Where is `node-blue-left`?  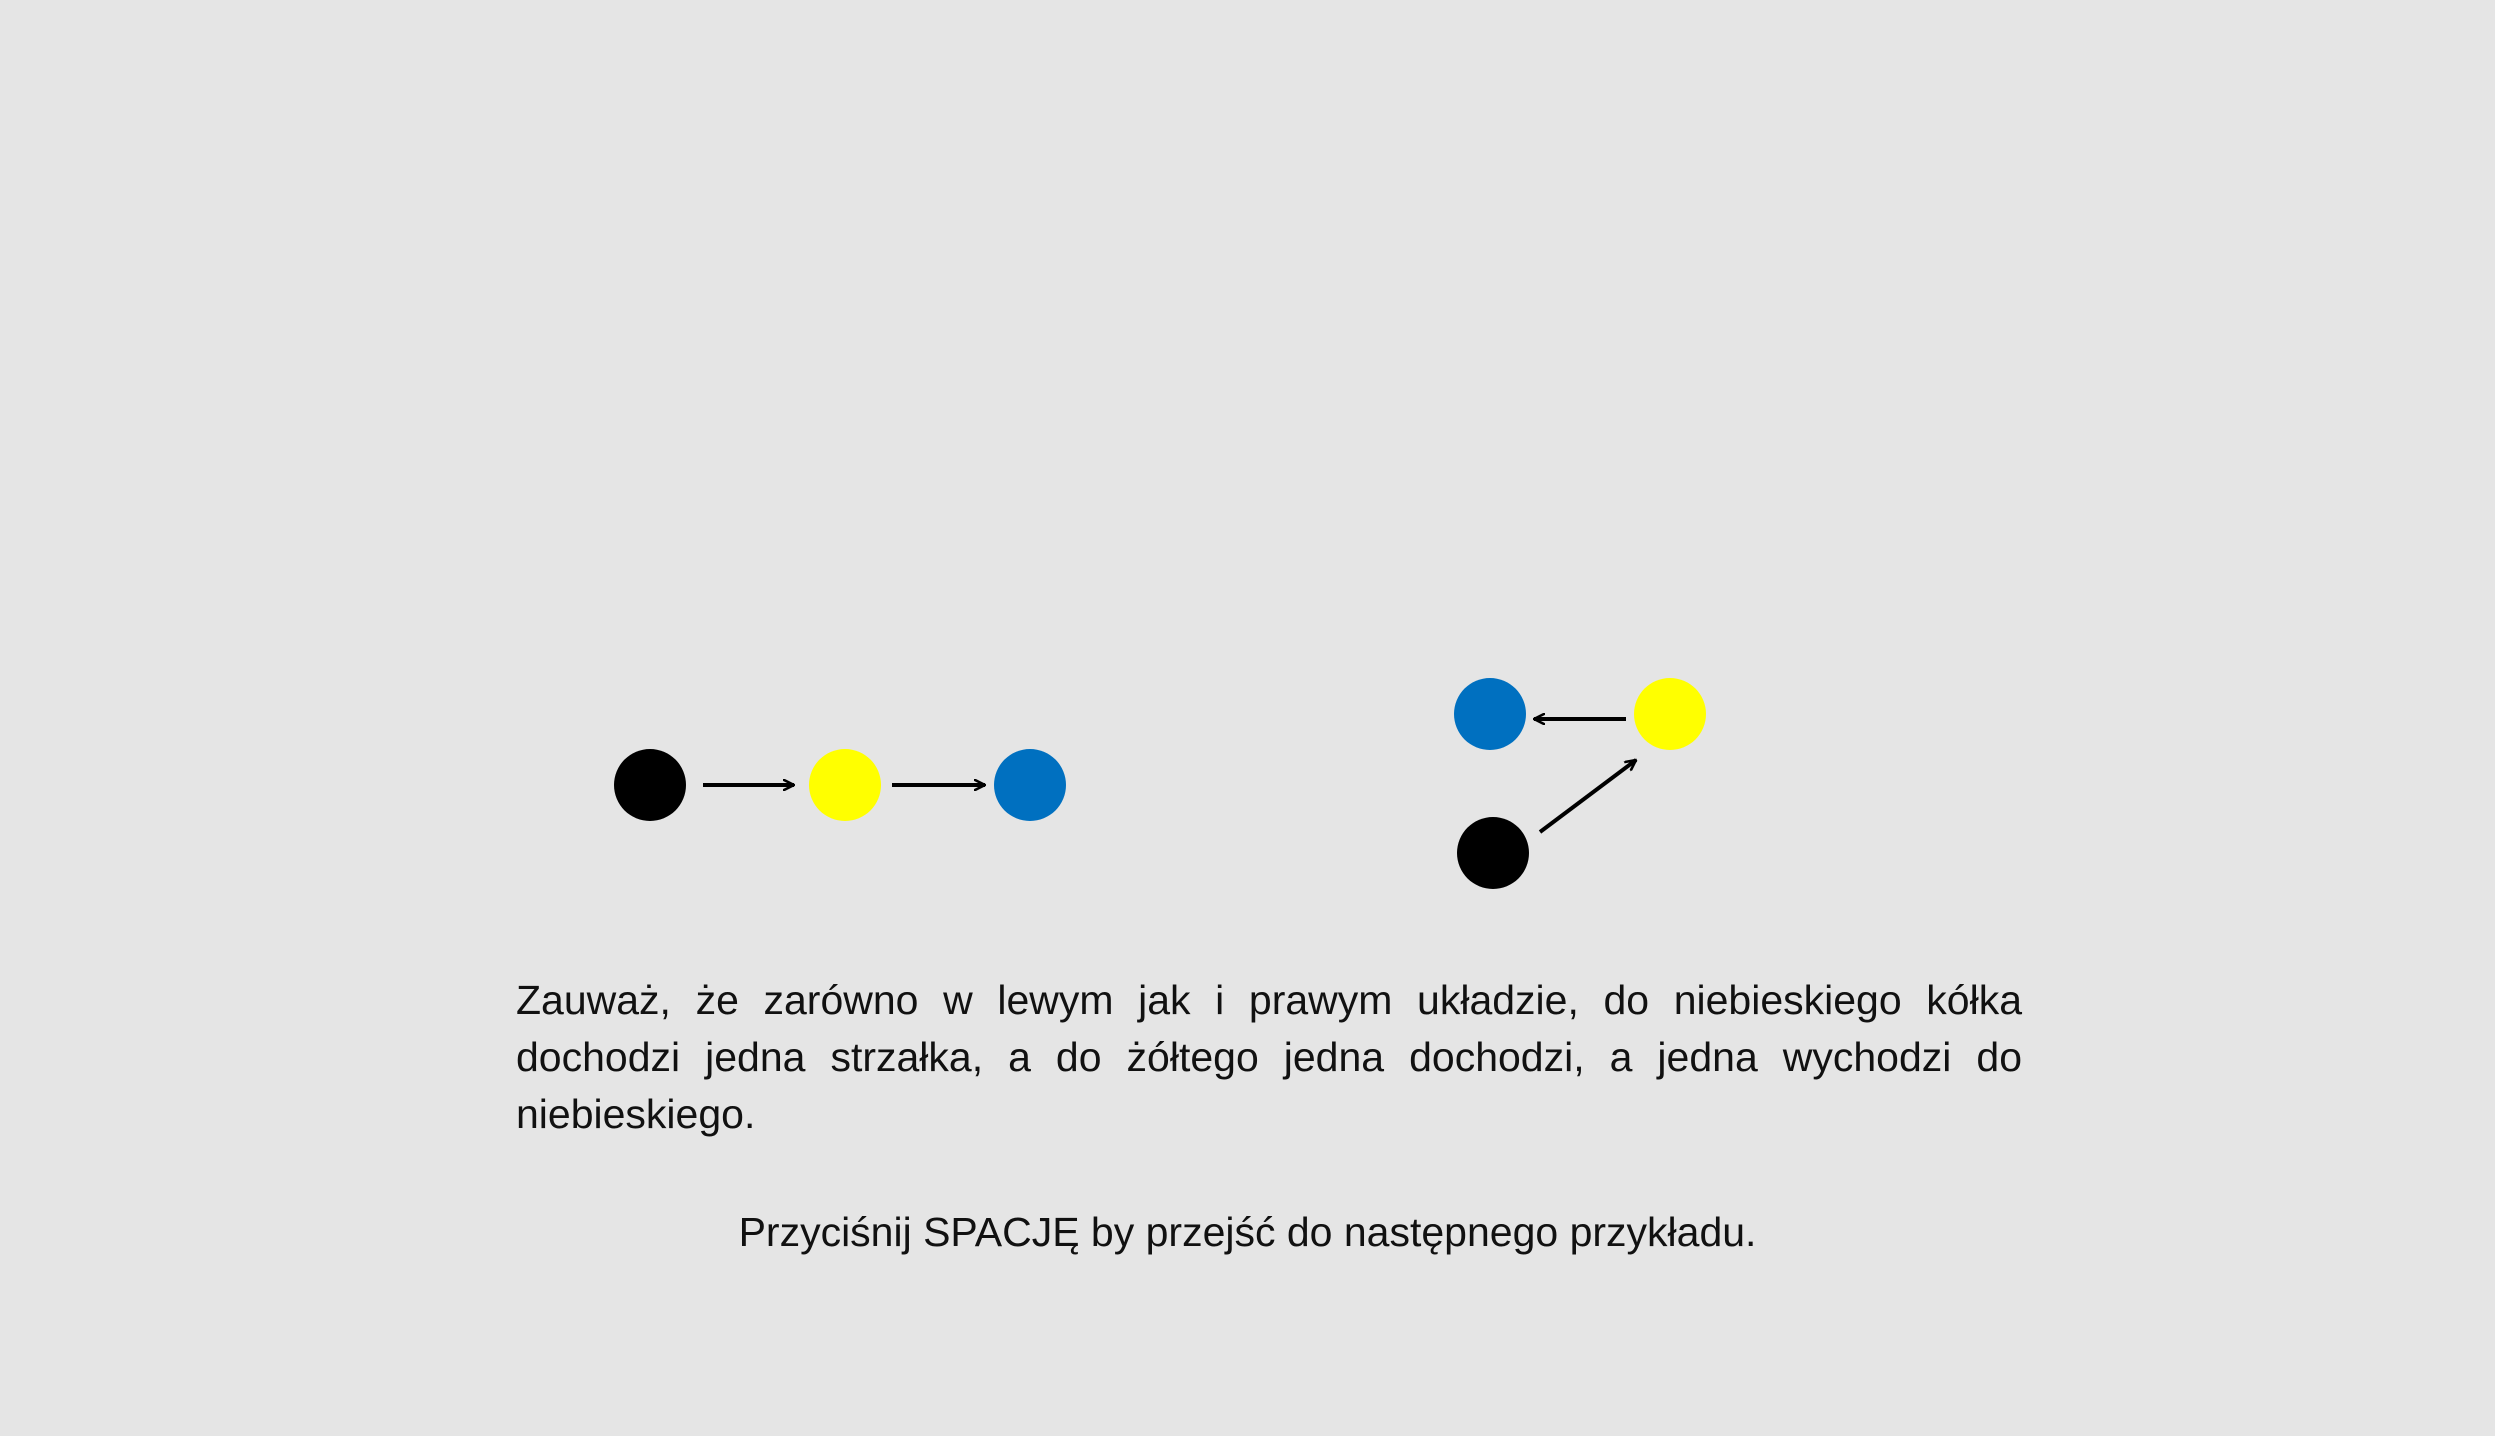
node-blue-left is located at coordinates (1030, 785).